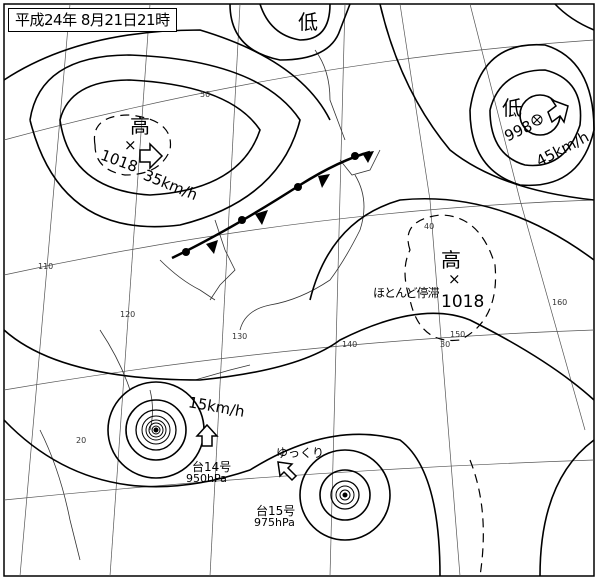 The width and height of the screenshot is (600, 581). I want to click on high-east-center-mark: ×, so click(454, 279).